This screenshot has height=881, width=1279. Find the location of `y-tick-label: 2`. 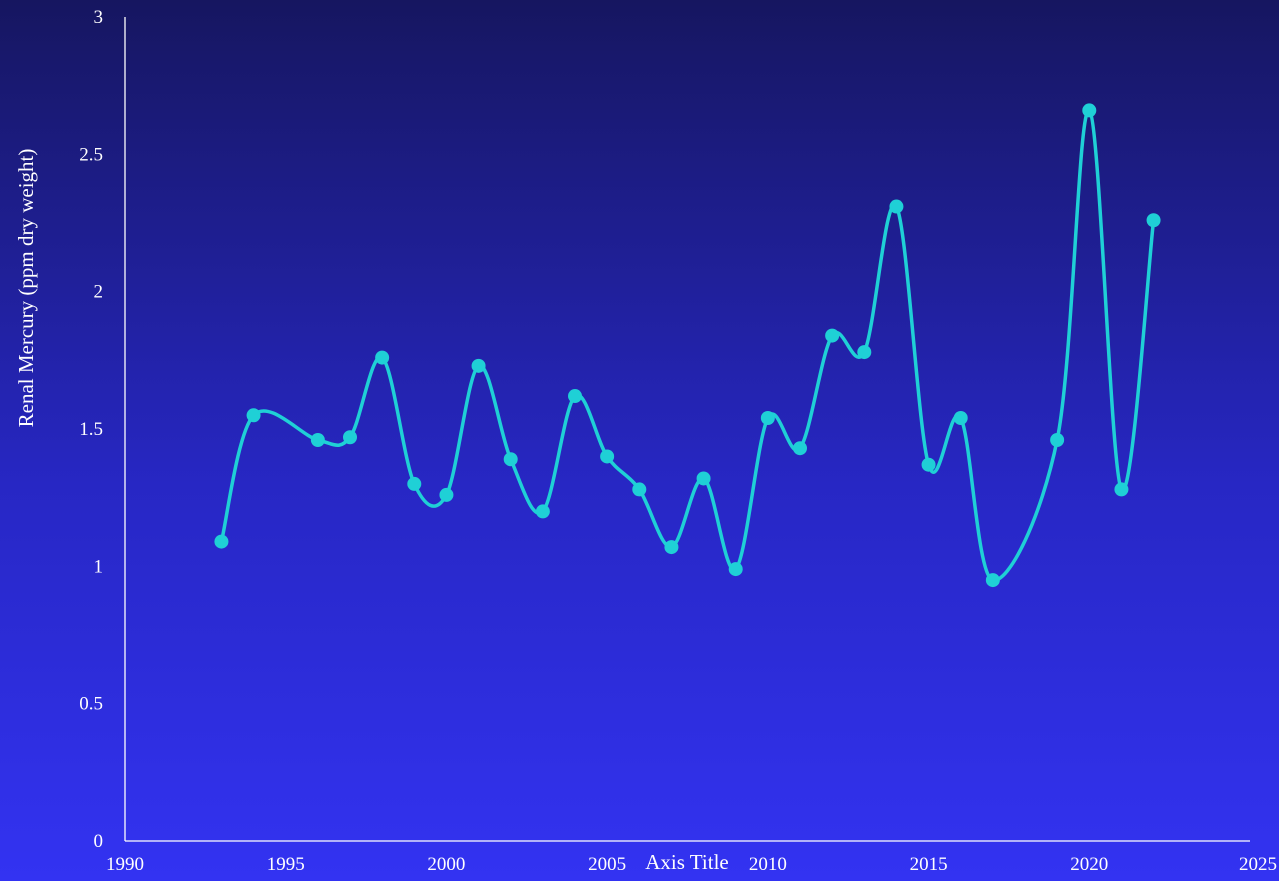

y-tick-label: 2 is located at coordinates (99, 292).